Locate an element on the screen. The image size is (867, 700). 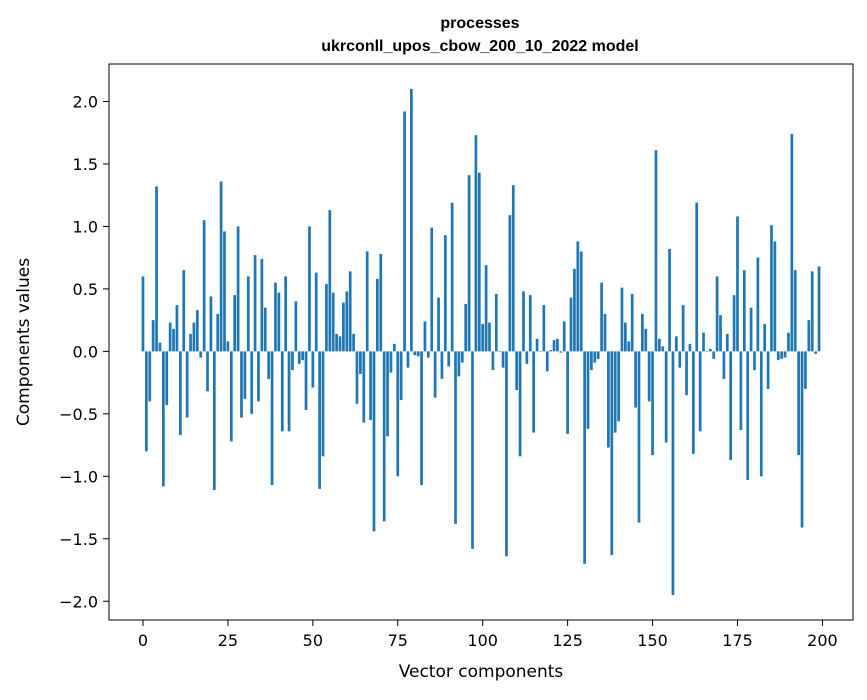
y-tick-label: 2.0 is located at coordinates (85, 101).